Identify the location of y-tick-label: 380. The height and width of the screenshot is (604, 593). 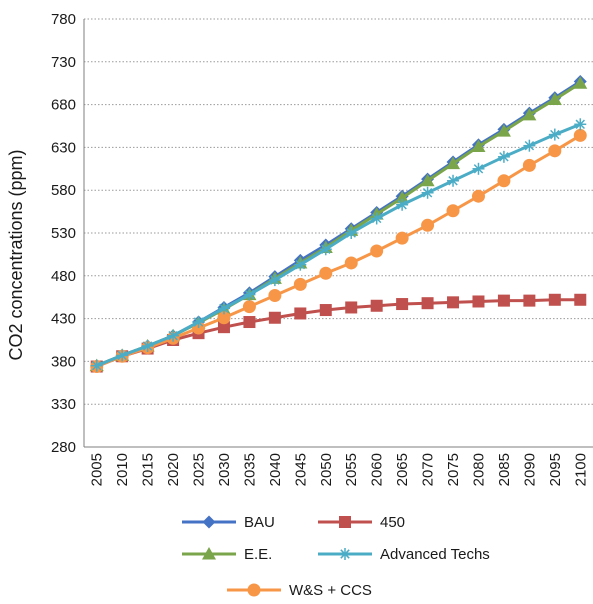
(63, 361).